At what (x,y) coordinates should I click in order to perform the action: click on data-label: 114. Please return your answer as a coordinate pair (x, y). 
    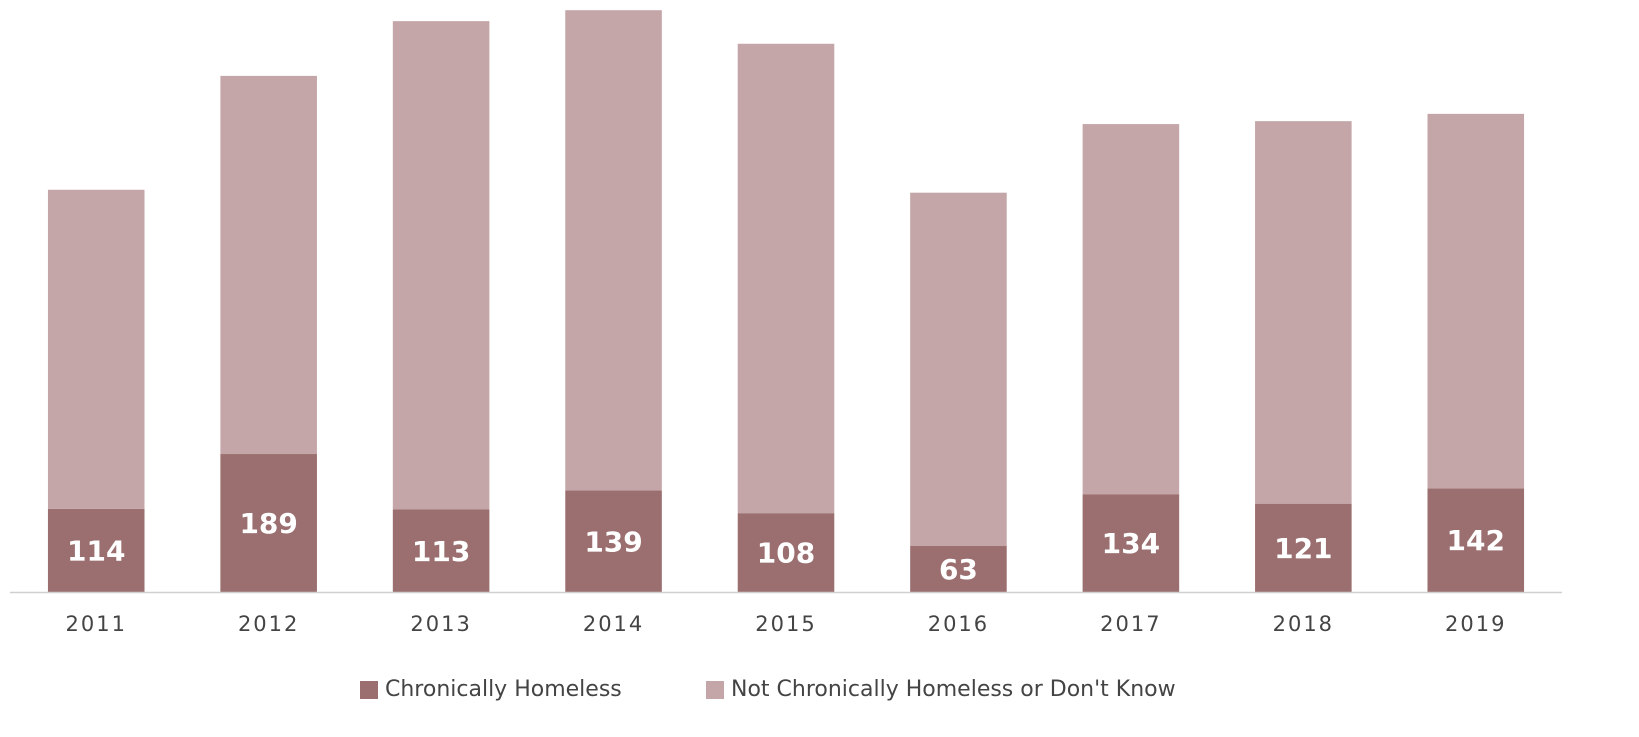
    Looking at the image, I should click on (96, 550).